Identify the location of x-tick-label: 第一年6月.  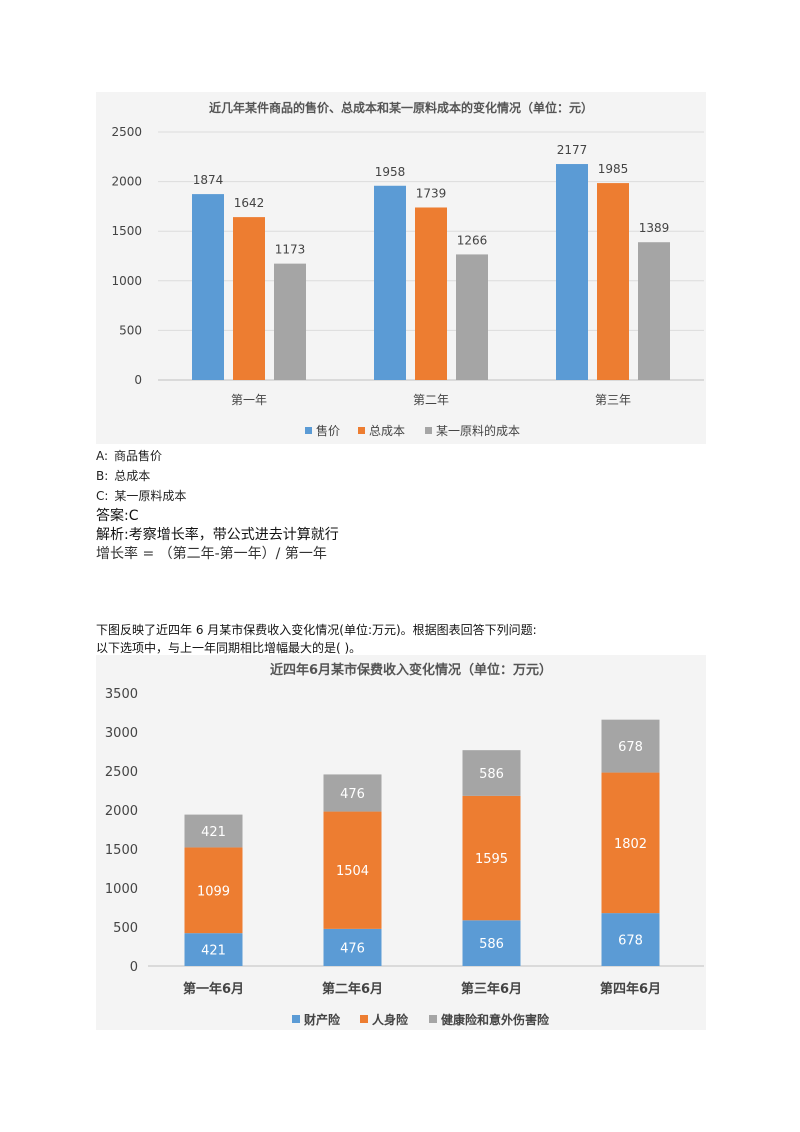
(213, 989).